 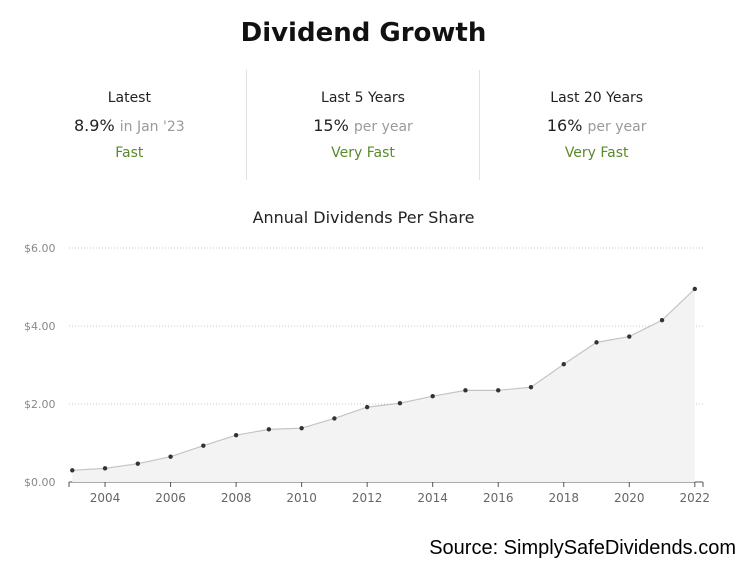 I want to click on x-tick-label: 2010, so click(x=301, y=498).